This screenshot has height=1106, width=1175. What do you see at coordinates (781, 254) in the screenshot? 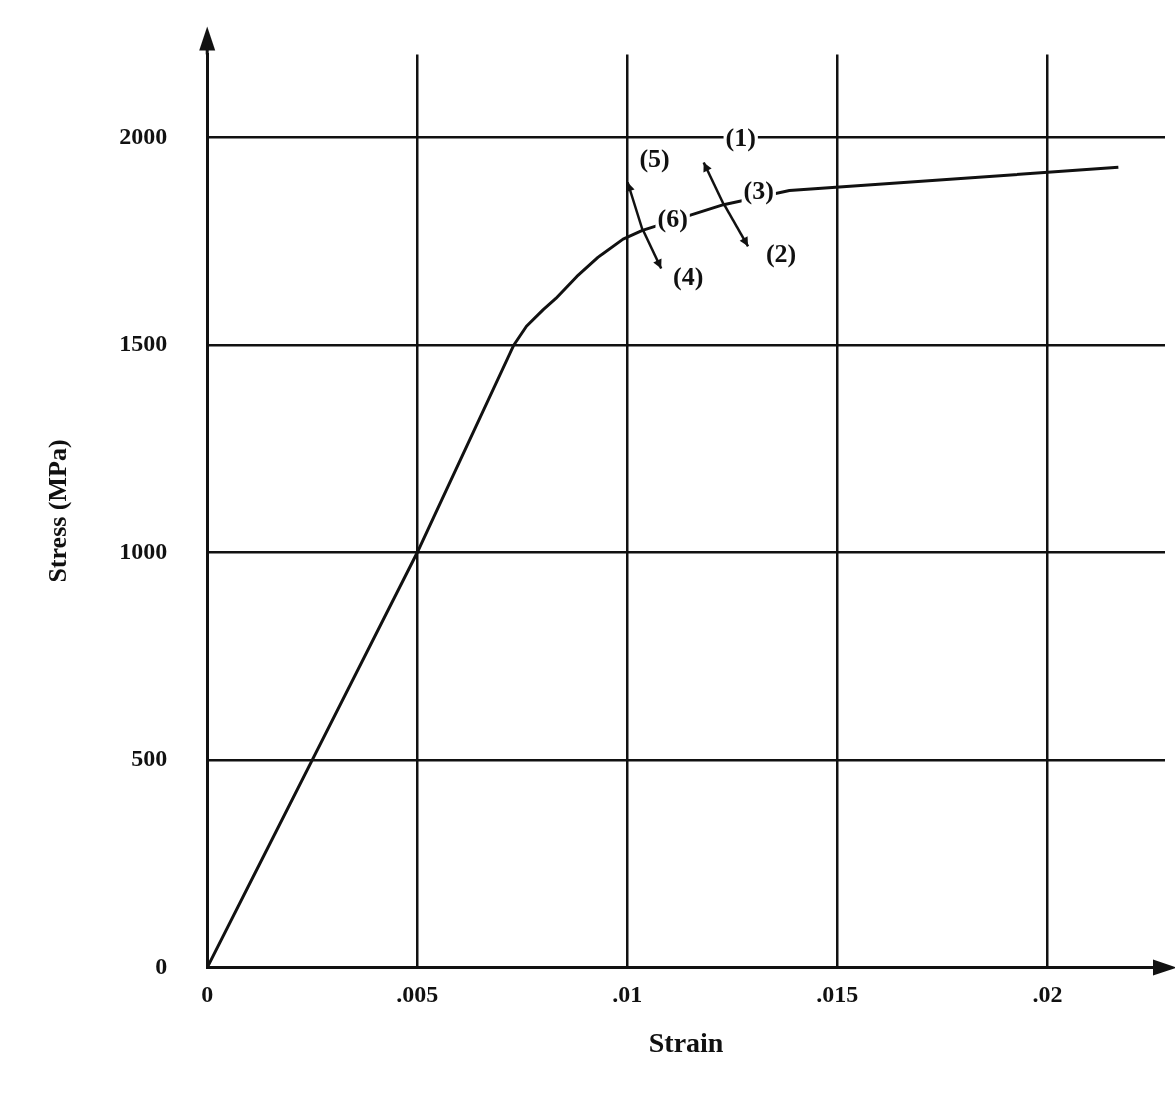
I see `annotation: (2)` at bounding box center [781, 254].